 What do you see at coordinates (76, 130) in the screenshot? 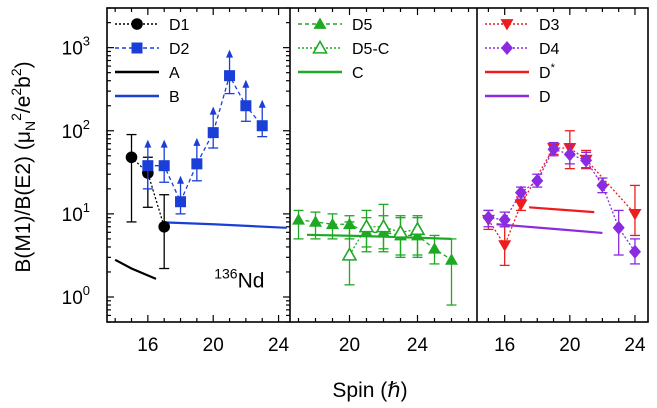
I see `y-tick-label: 10²` at bounding box center [76, 130].